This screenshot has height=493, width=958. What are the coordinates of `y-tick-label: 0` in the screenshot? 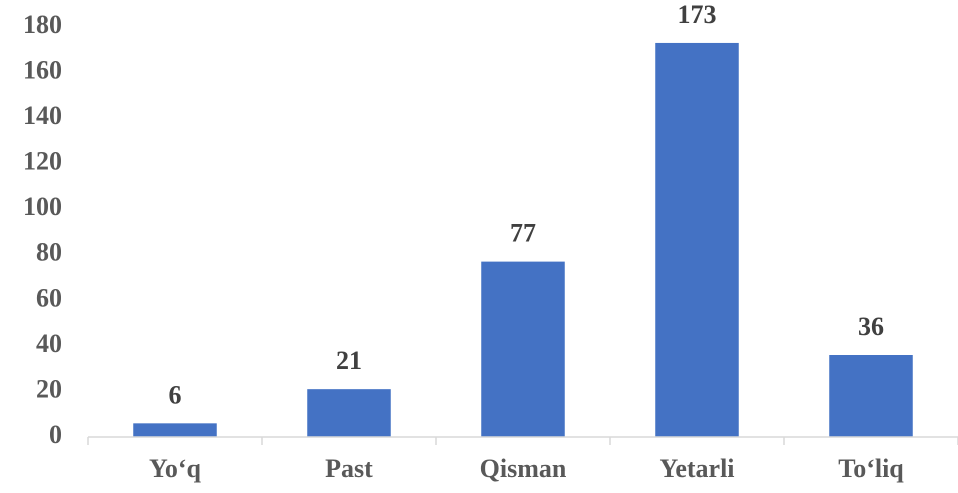 It's located at (55, 434).